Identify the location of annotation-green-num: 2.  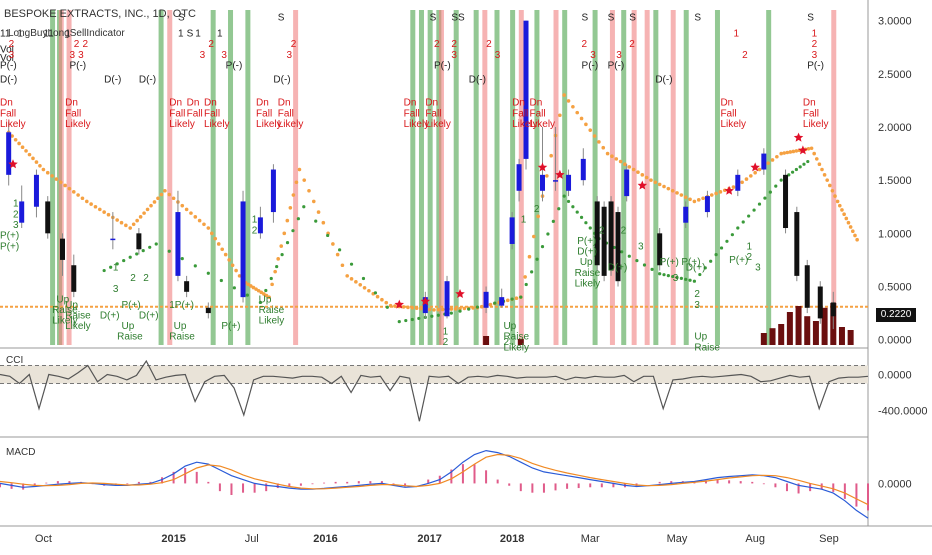
(749, 257).